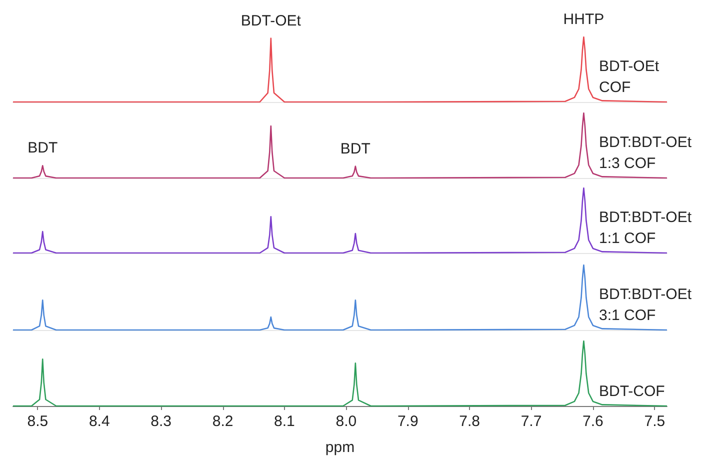  Describe the element at coordinates (645, 228) in the screenshot. I see `series-label: BDT:BDT-OEt 1:1 COF` at that location.